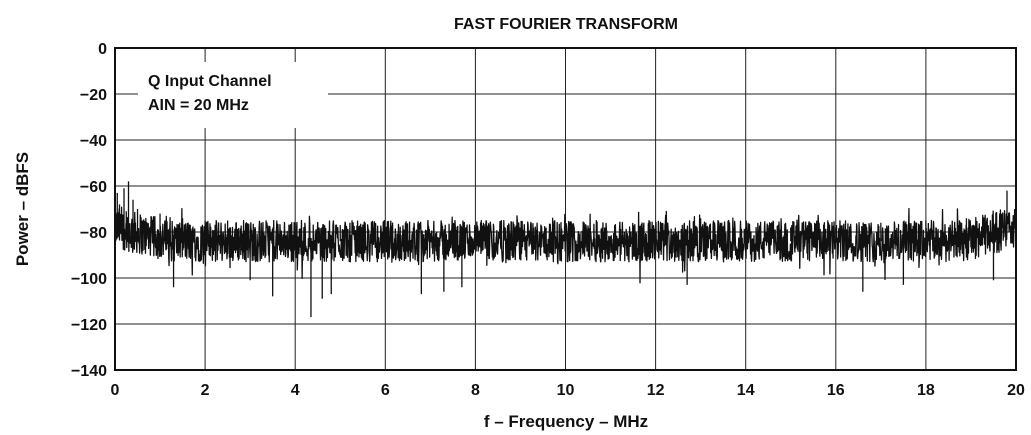  What do you see at coordinates (89, 279) in the screenshot?
I see `y-tick-label: −100` at bounding box center [89, 279].